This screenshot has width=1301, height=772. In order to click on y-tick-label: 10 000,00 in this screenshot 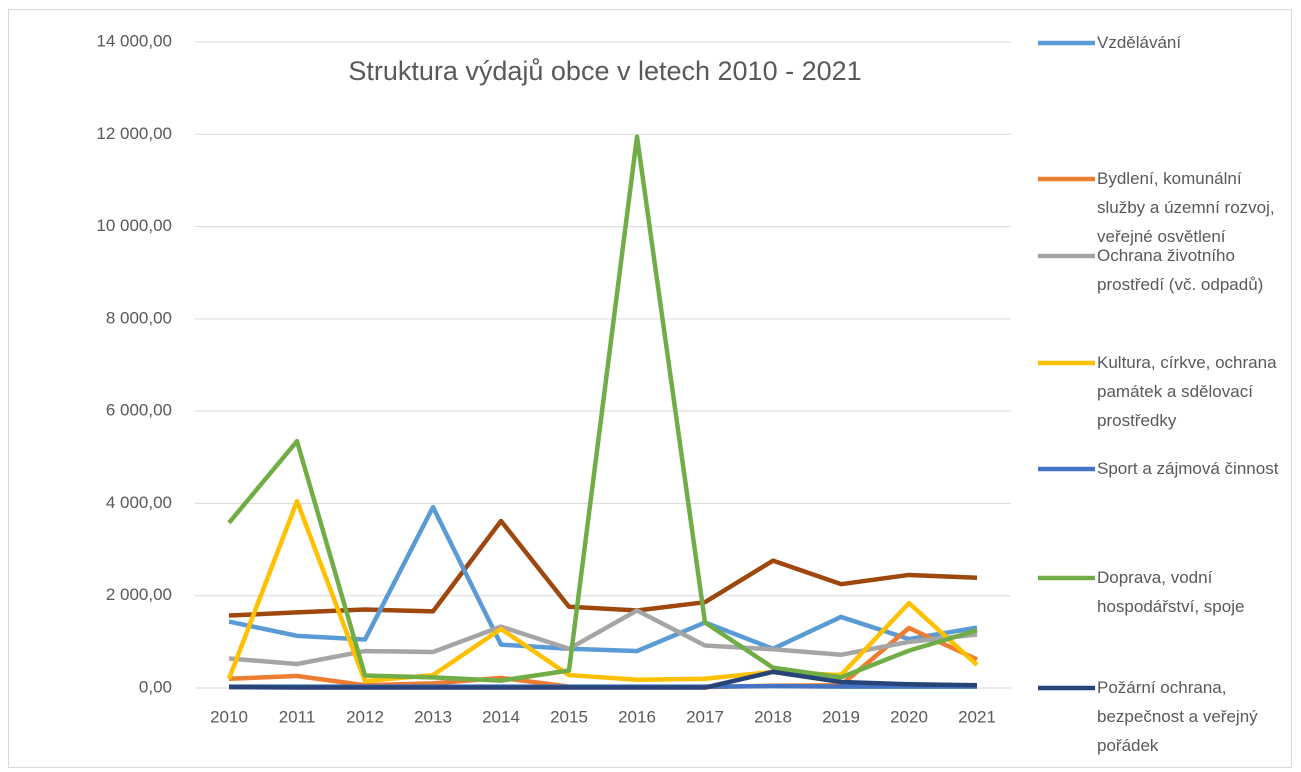, I will do `click(134, 225)`.